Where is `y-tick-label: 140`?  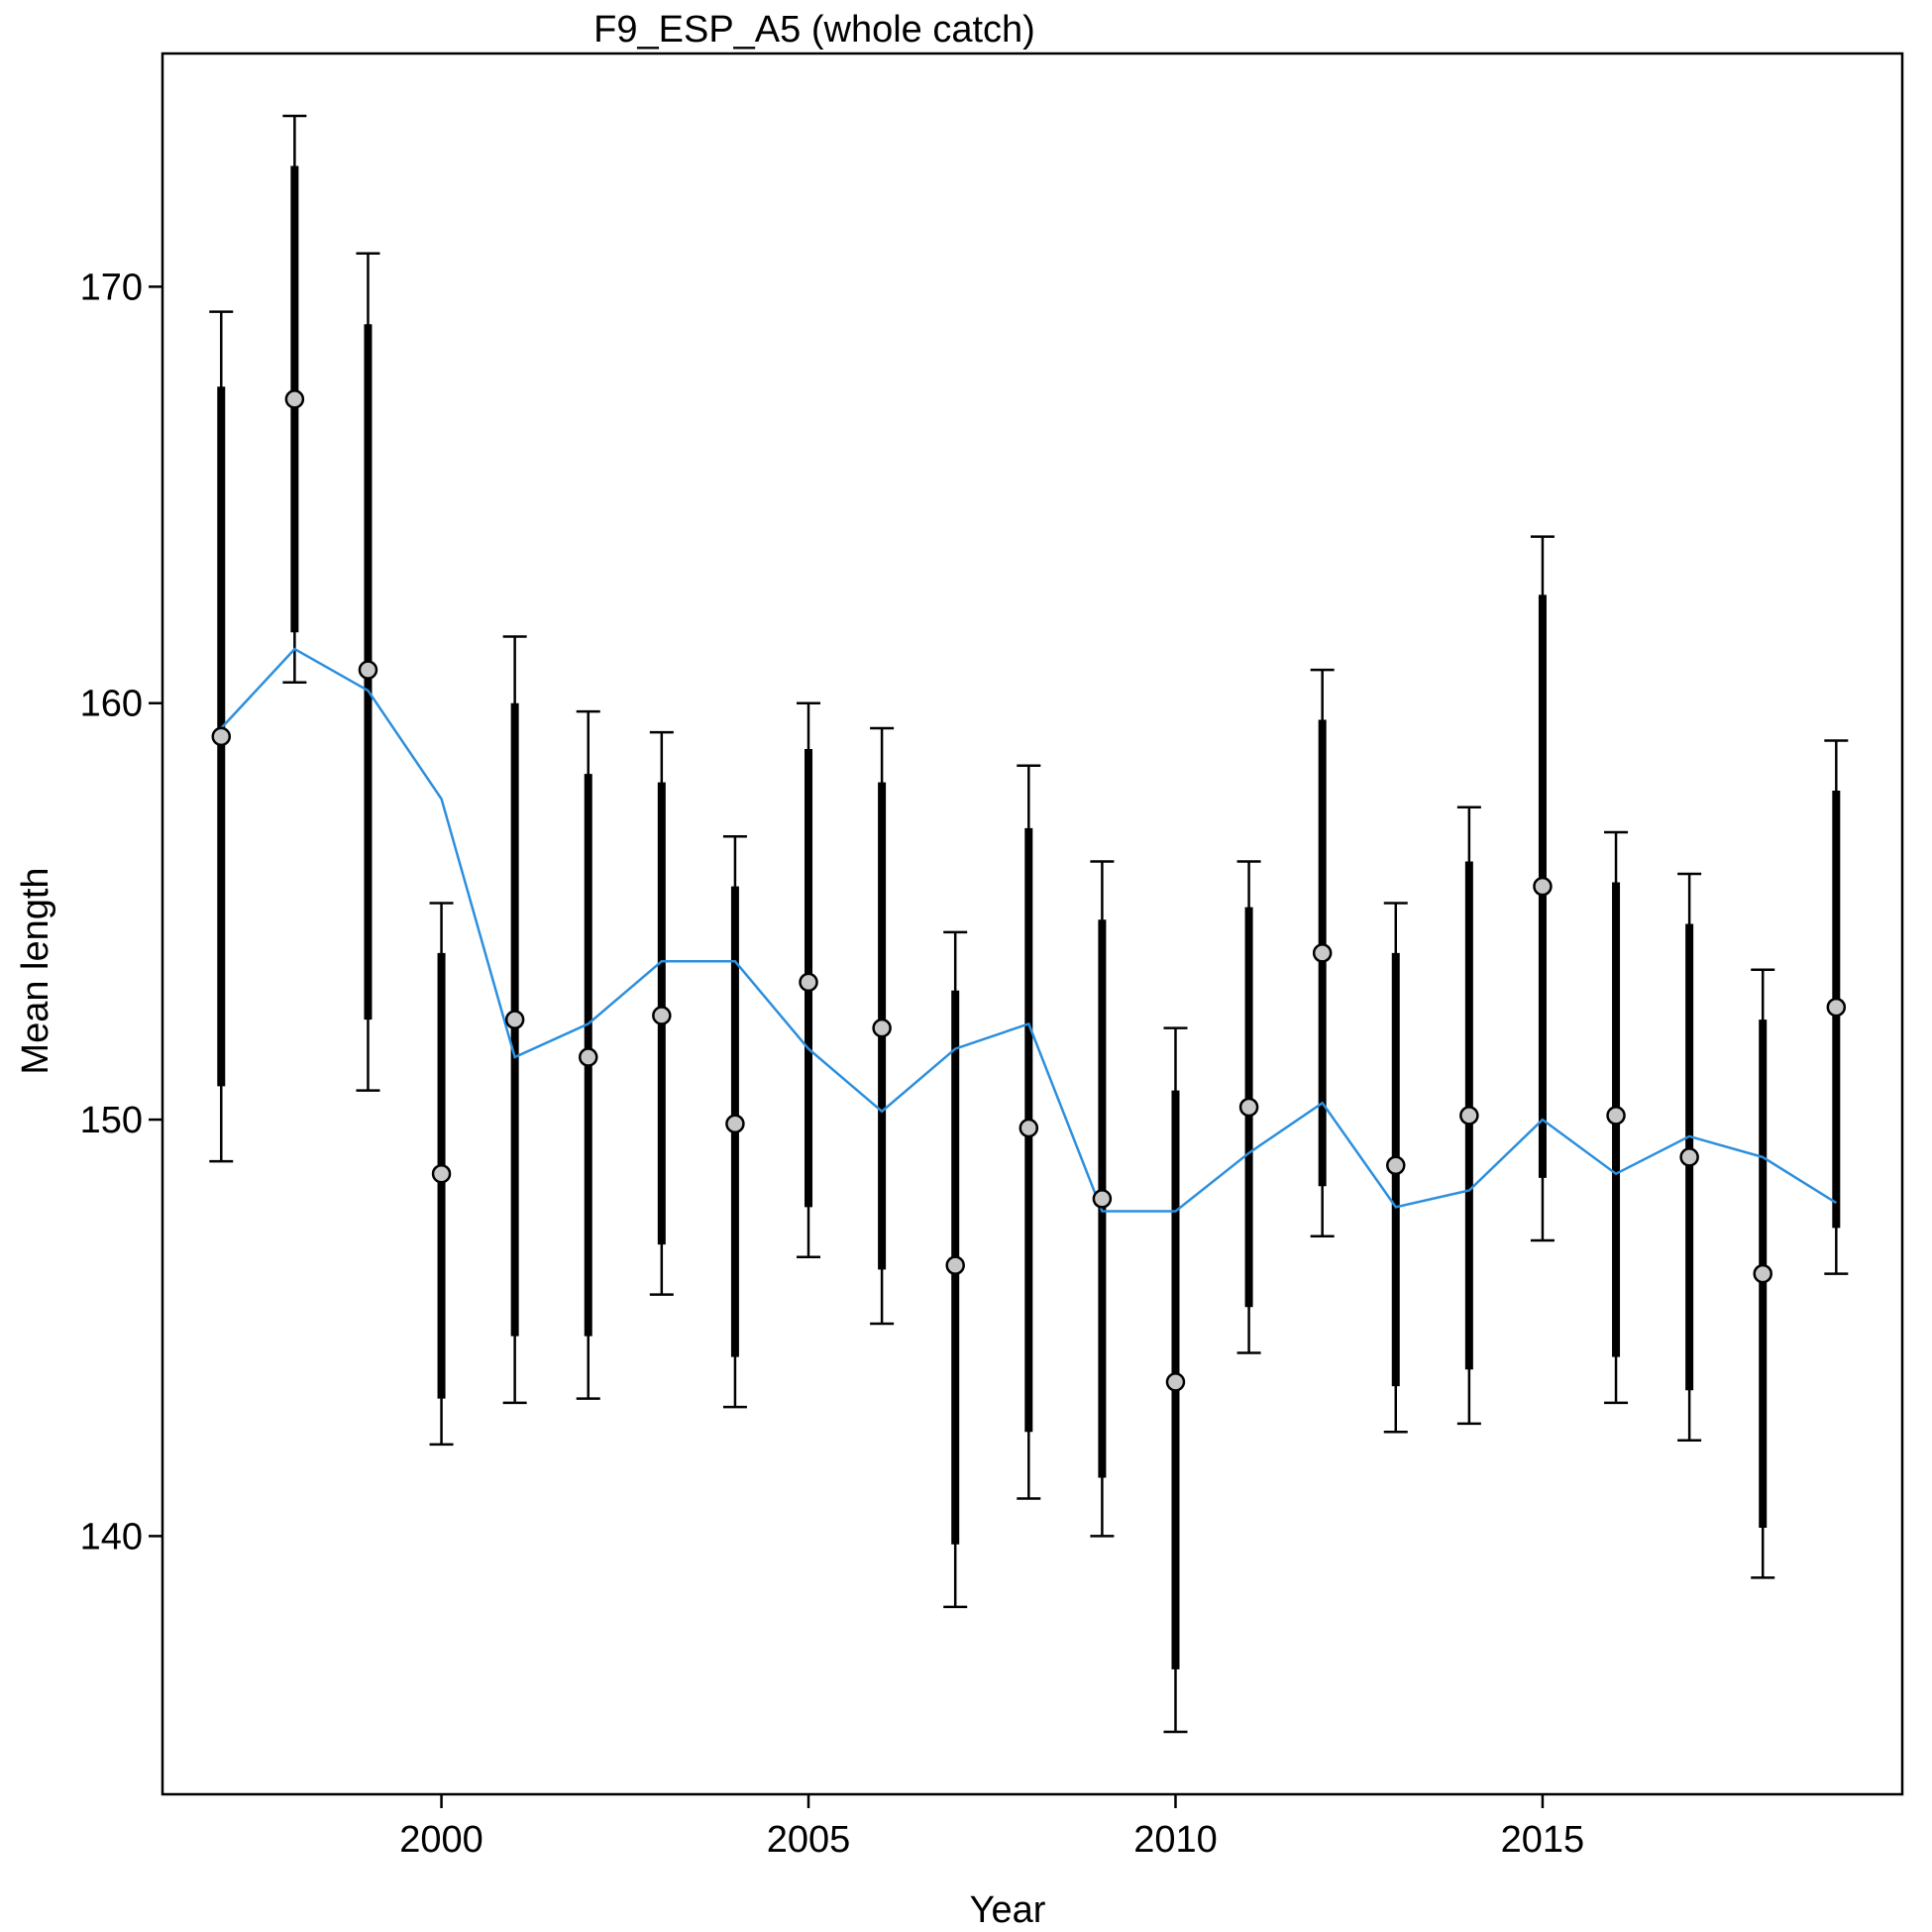 y-tick-label: 140 is located at coordinates (112, 1536).